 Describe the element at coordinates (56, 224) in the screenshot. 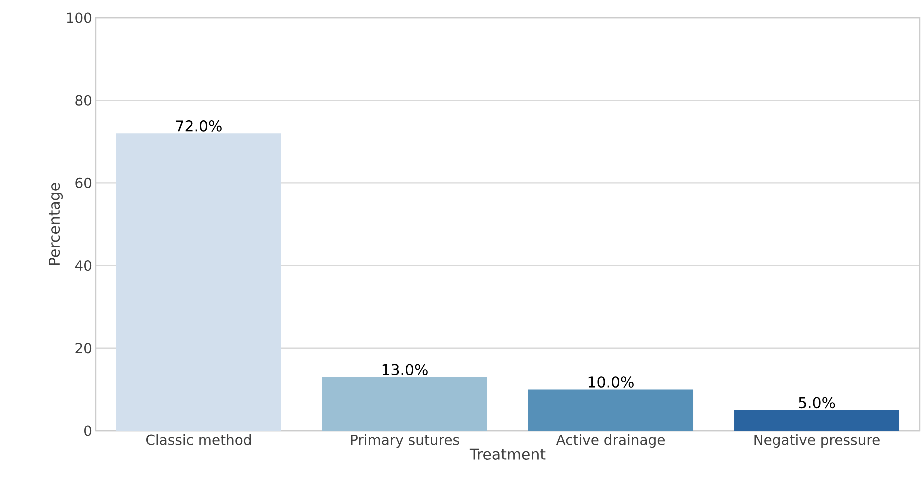

I see `y-axis-title: Percentage` at that location.